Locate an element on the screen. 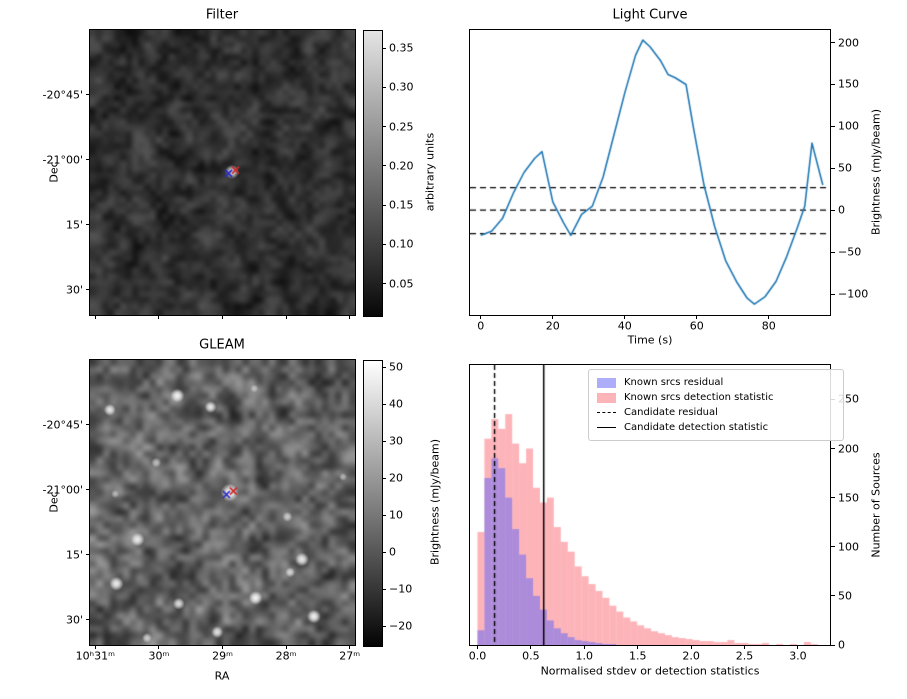 Image resolution: width=907 pixels, height=699 pixels. legend-label-candidate-residual: Candidate residual is located at coordinates (671, 412).